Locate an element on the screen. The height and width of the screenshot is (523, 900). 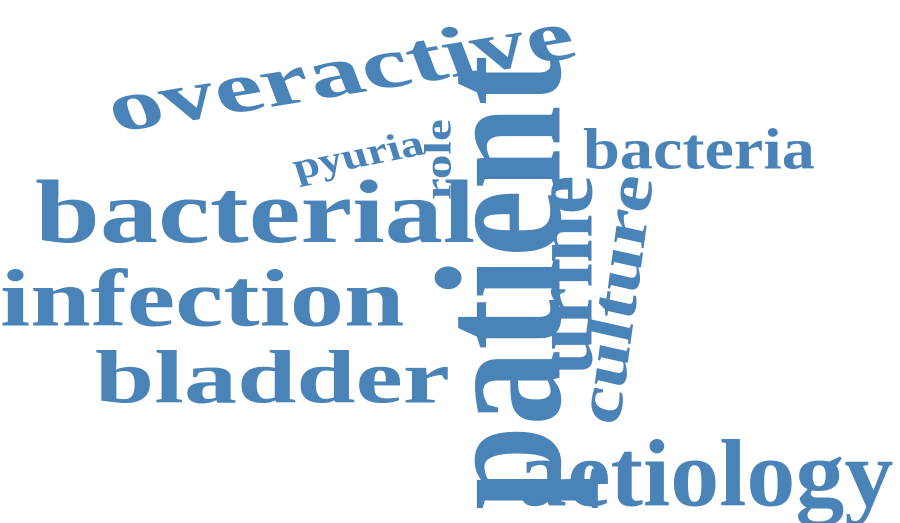
word-aetiology: aetiology is located at coordinates (706, 472).